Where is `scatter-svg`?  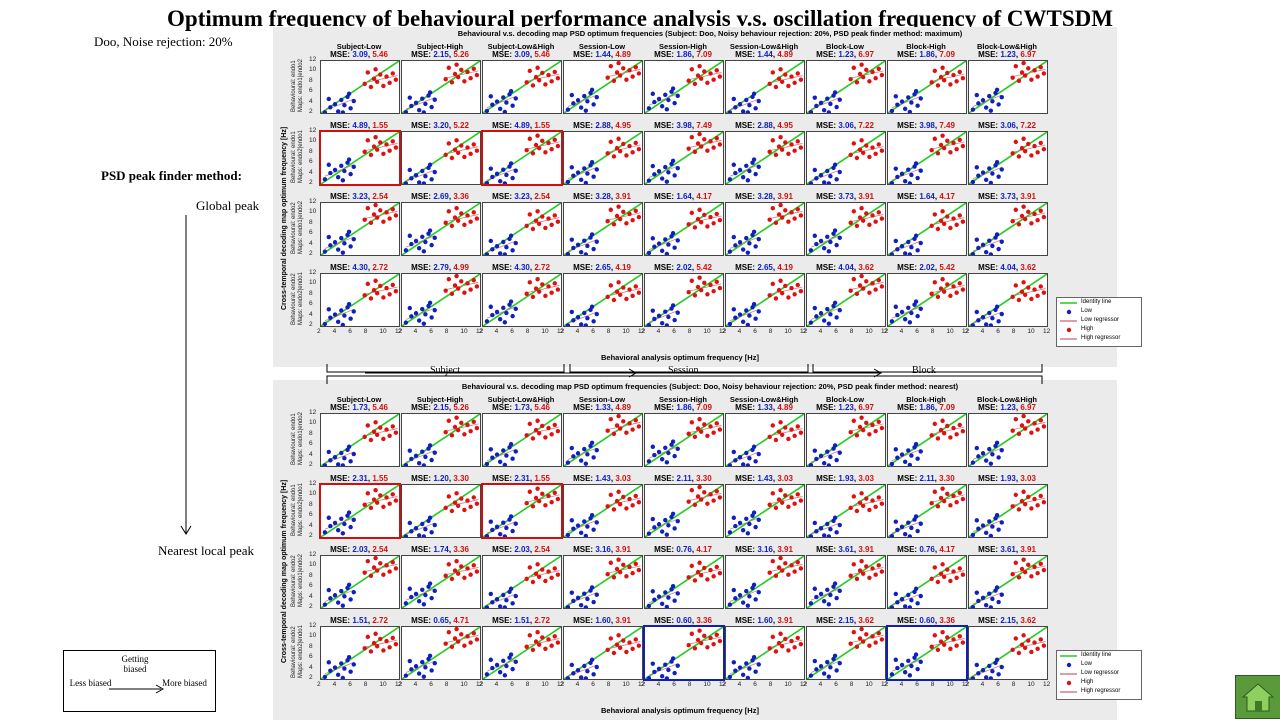
scatter-svg is located at coordinates (1008, 87).